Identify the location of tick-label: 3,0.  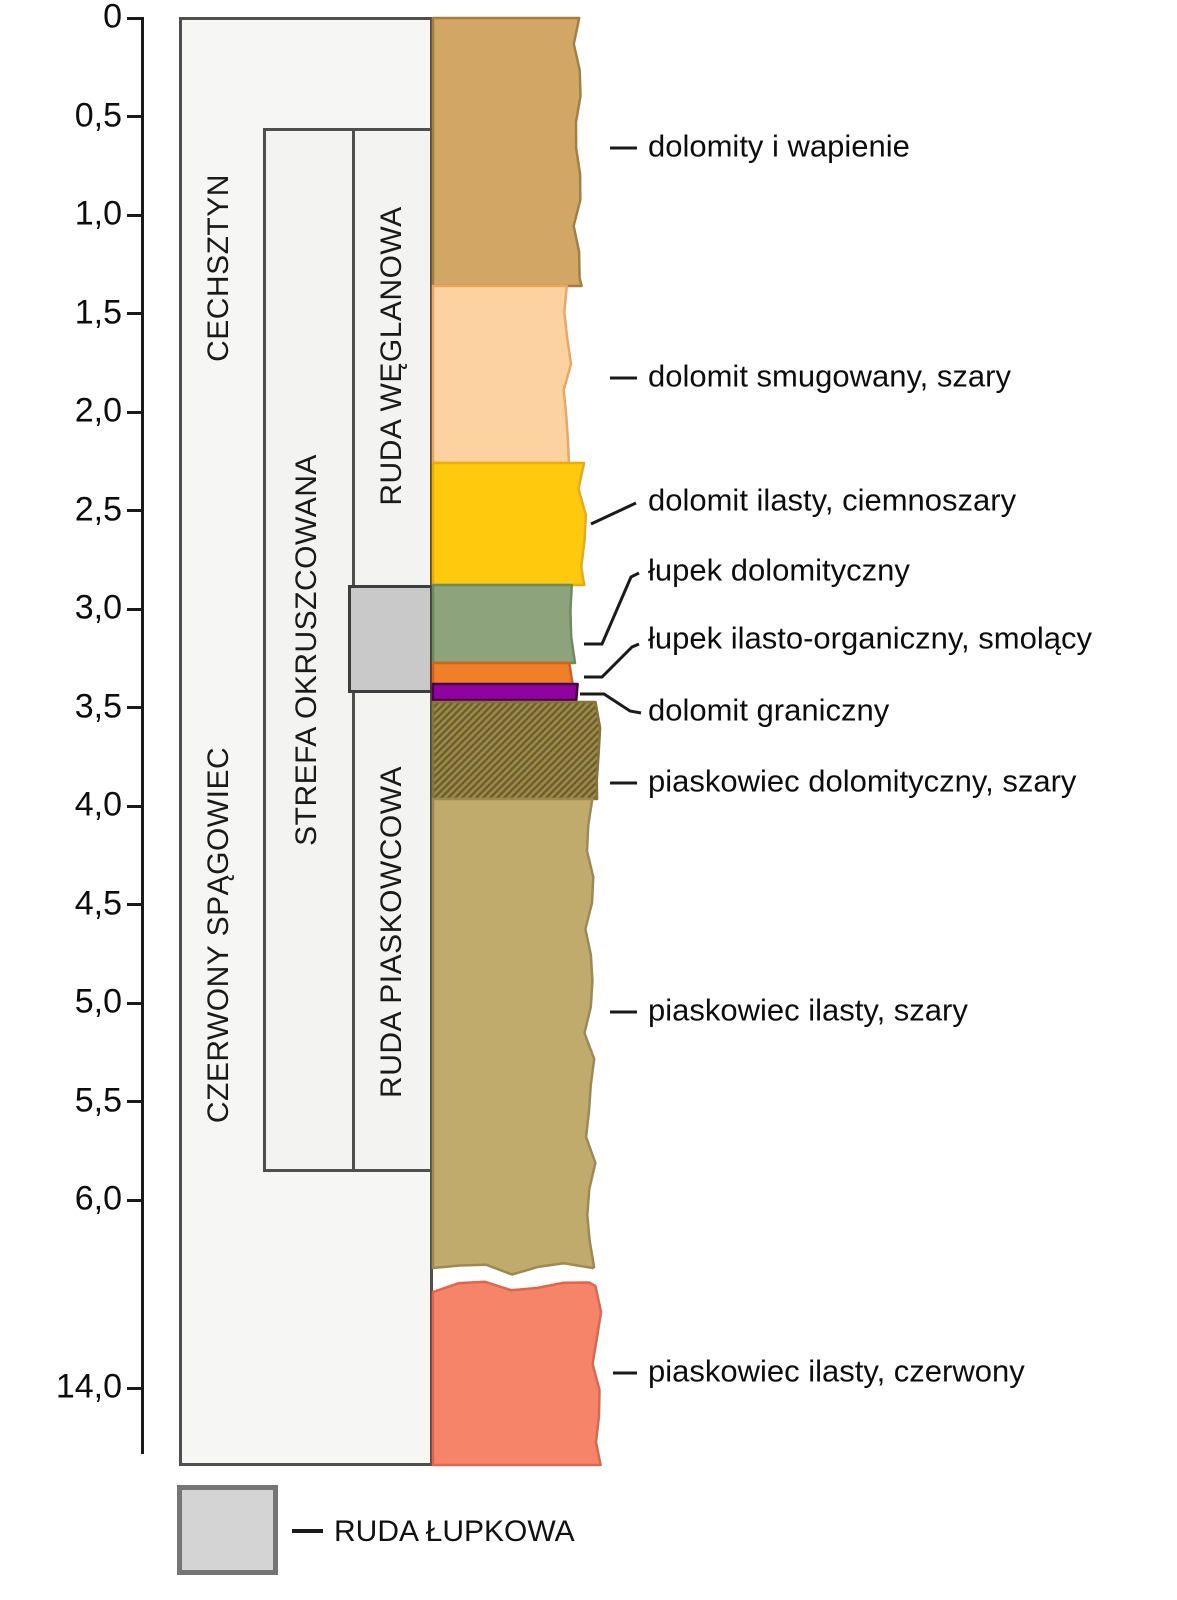
(98, 607).